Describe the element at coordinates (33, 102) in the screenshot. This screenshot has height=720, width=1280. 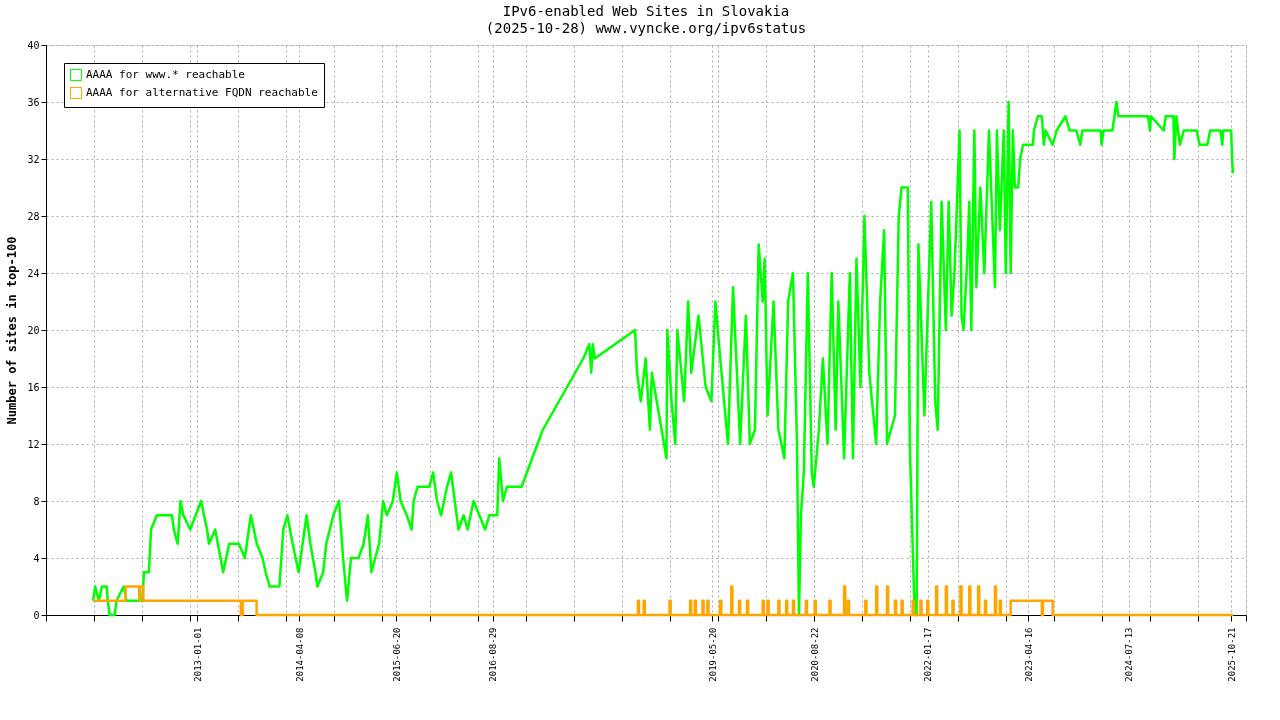
I see `y-tick-label: 36` at that location.